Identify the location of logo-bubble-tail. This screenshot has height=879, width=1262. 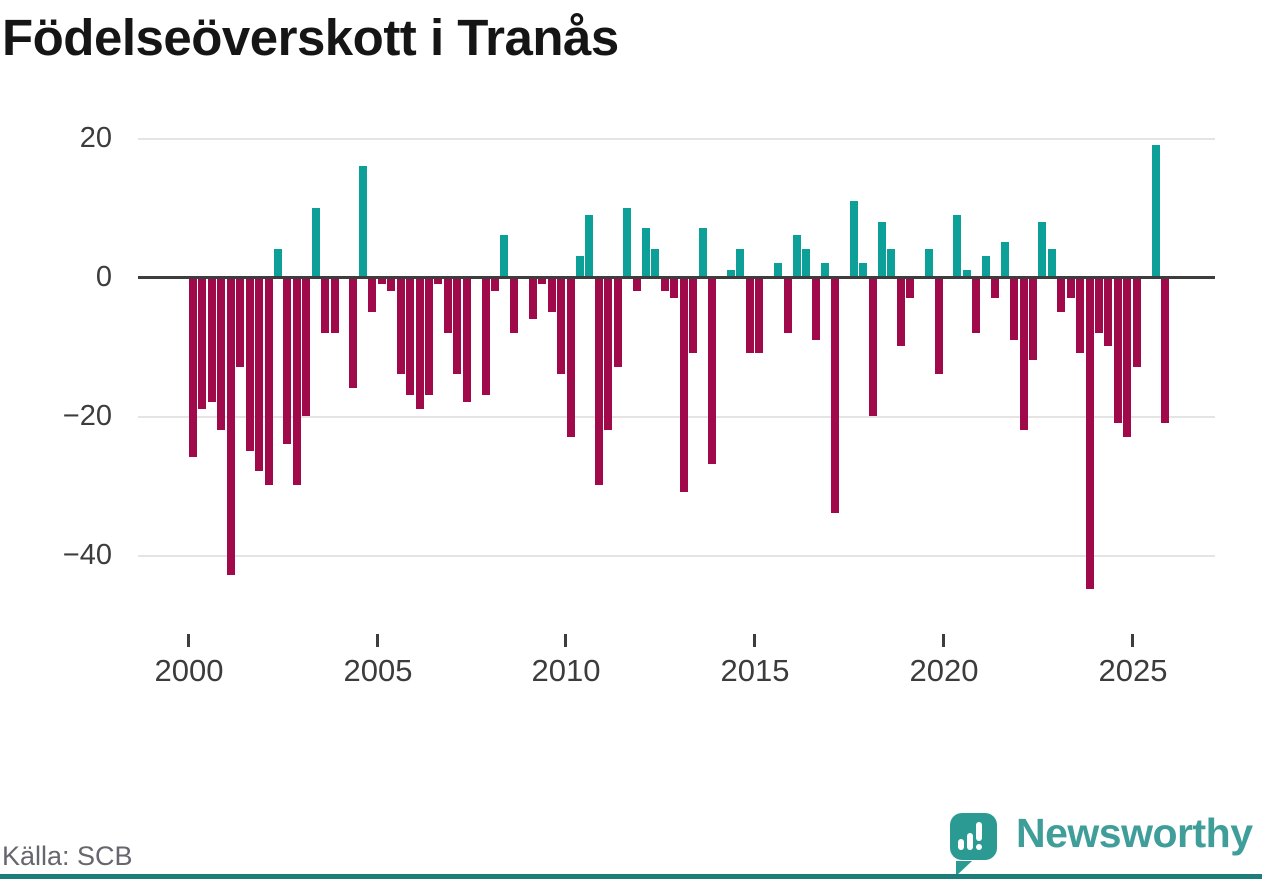
(964, 868).